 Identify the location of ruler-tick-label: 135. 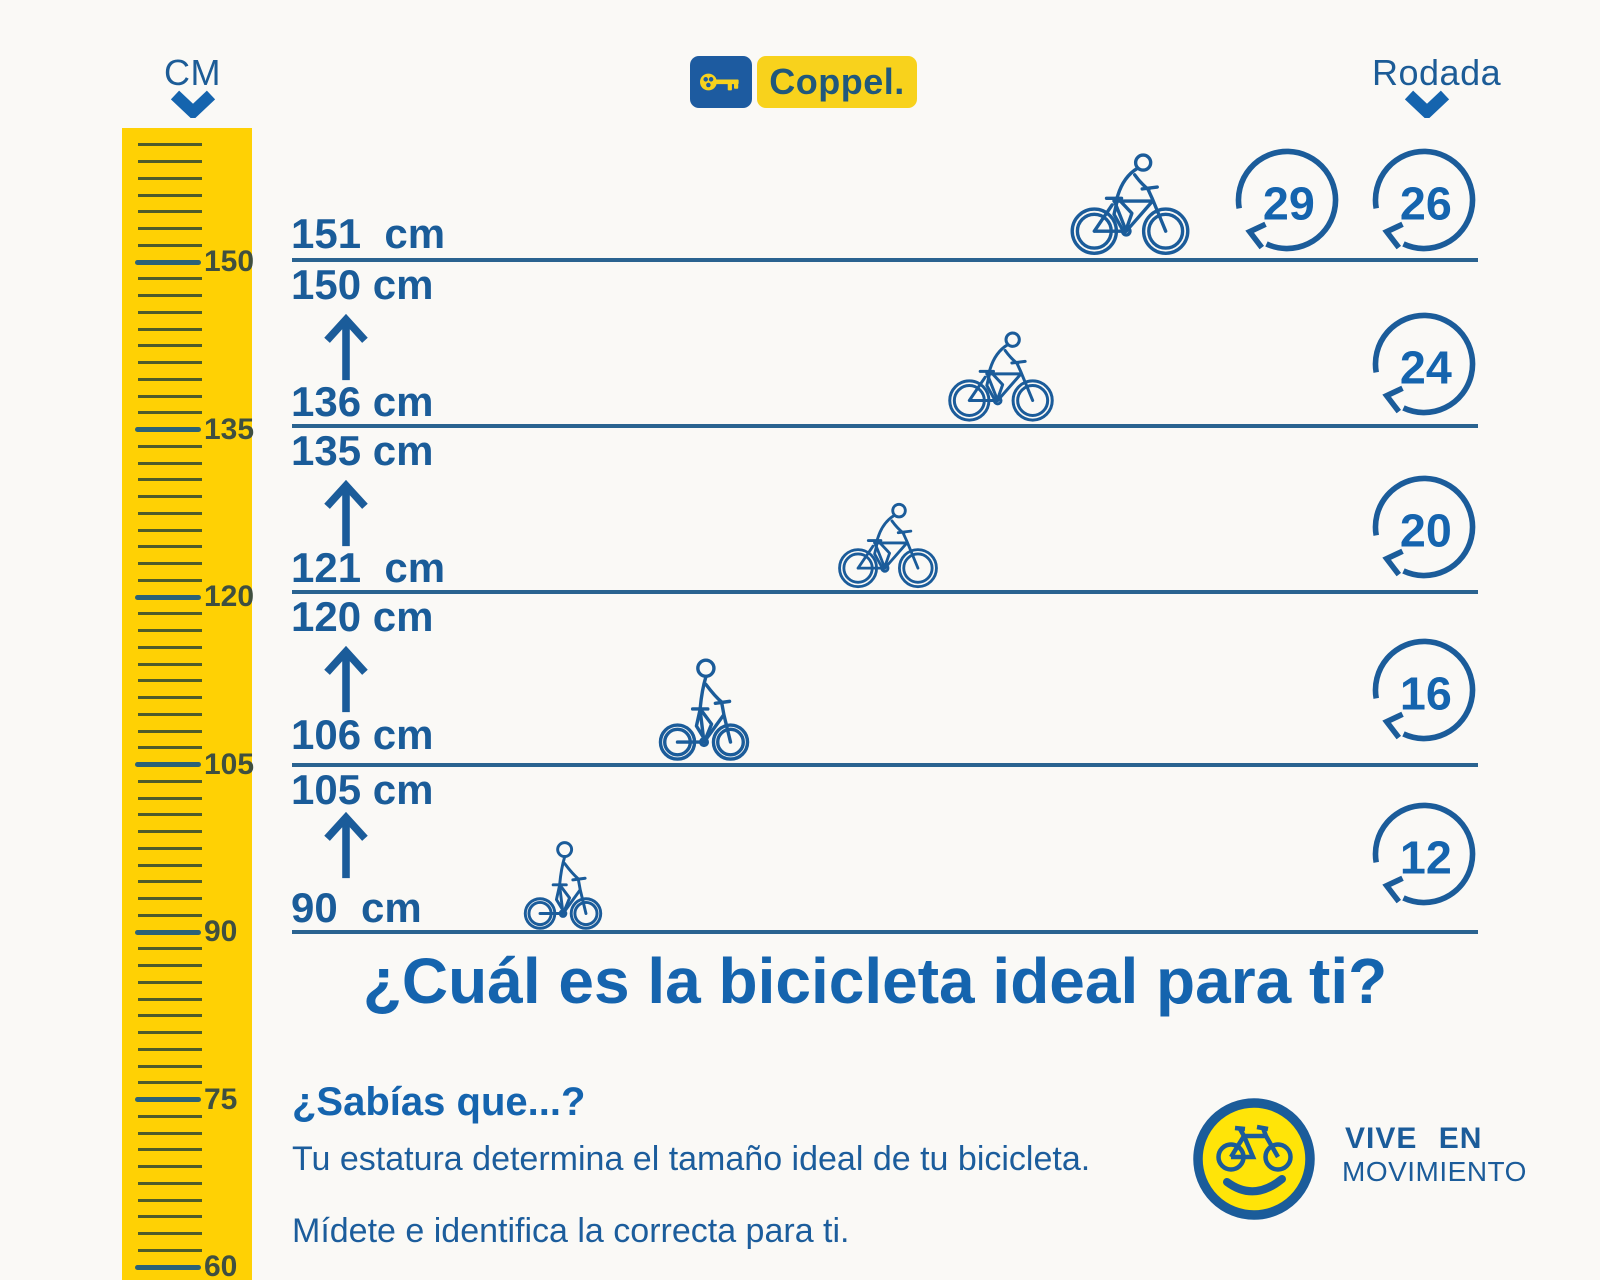
(229, 429).